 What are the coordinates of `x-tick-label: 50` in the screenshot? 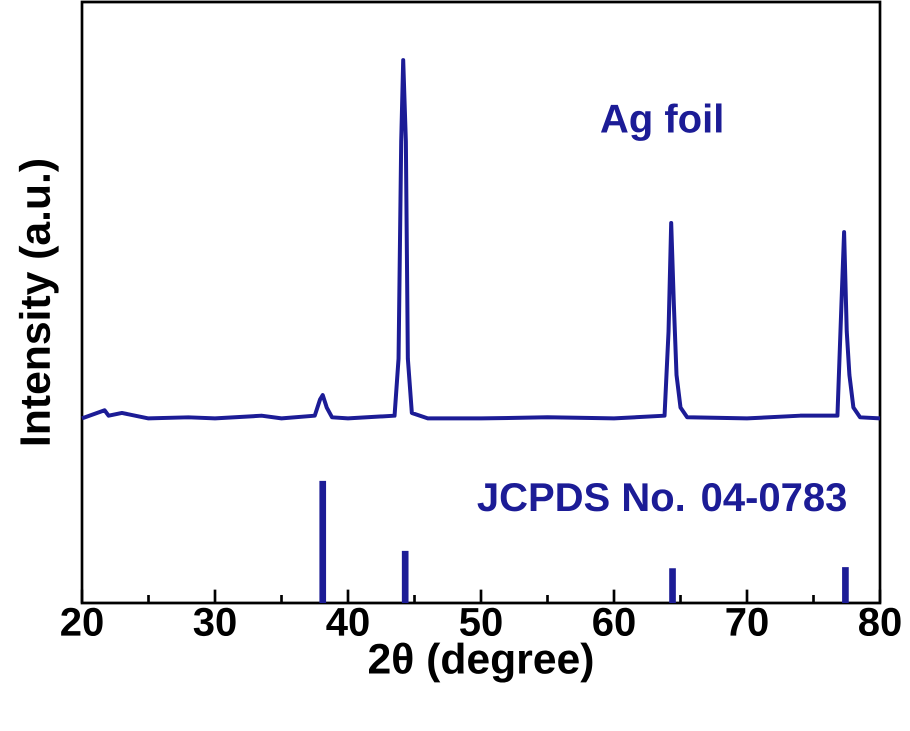 It's located at (481, 622).